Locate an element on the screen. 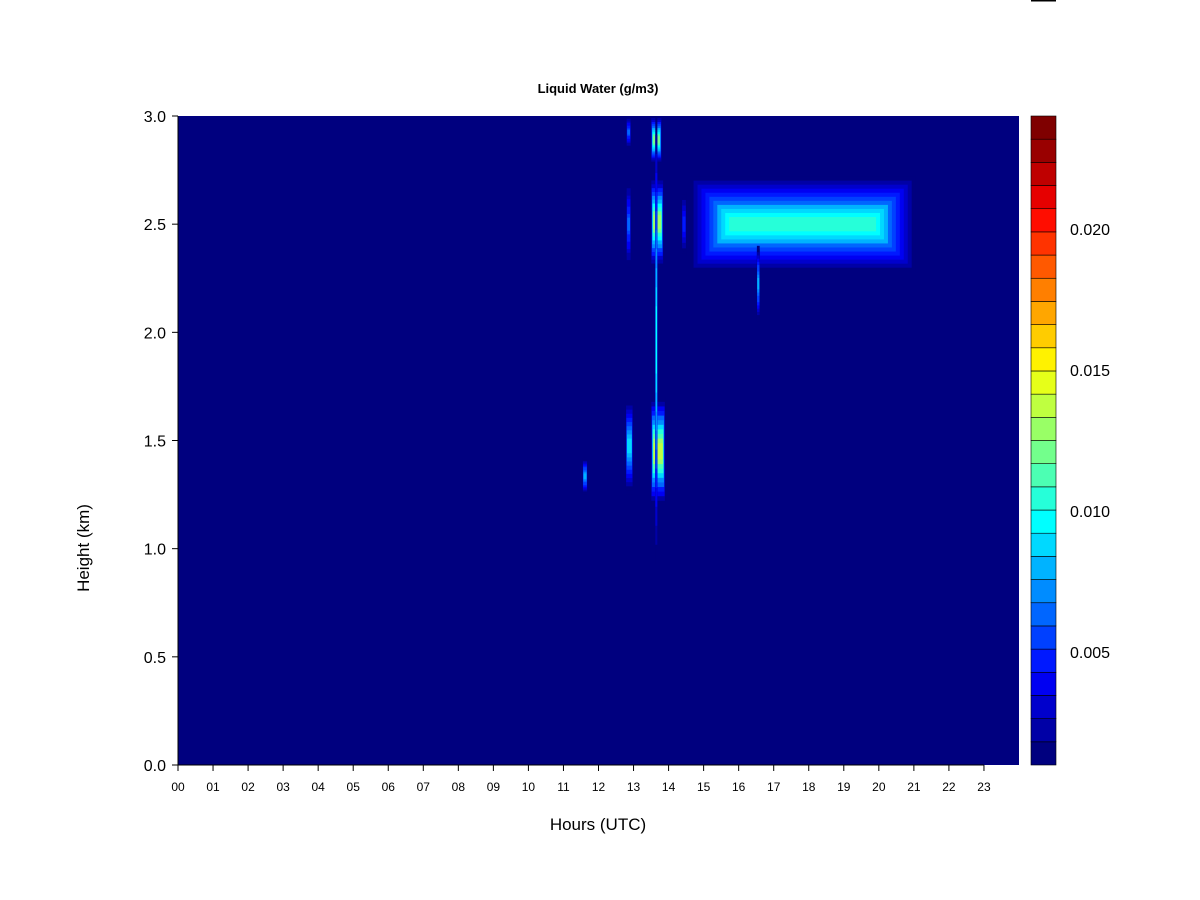  y-axis: 0.0 0.5 1.0 1.5 2.0 2.5 3.0 is located at coordinates (161, 442).